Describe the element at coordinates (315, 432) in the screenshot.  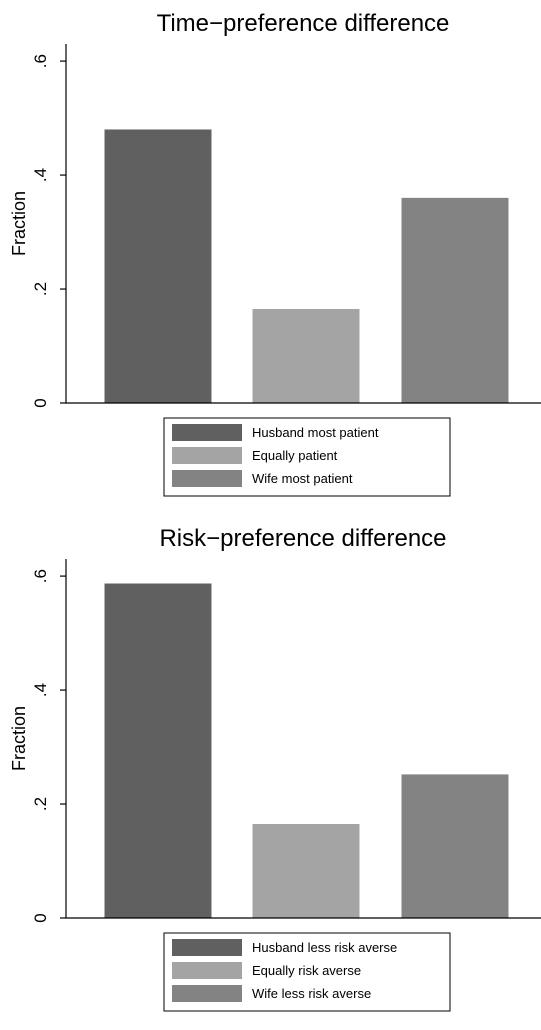
I see `legend-label-1: Husband most patient` at that location.